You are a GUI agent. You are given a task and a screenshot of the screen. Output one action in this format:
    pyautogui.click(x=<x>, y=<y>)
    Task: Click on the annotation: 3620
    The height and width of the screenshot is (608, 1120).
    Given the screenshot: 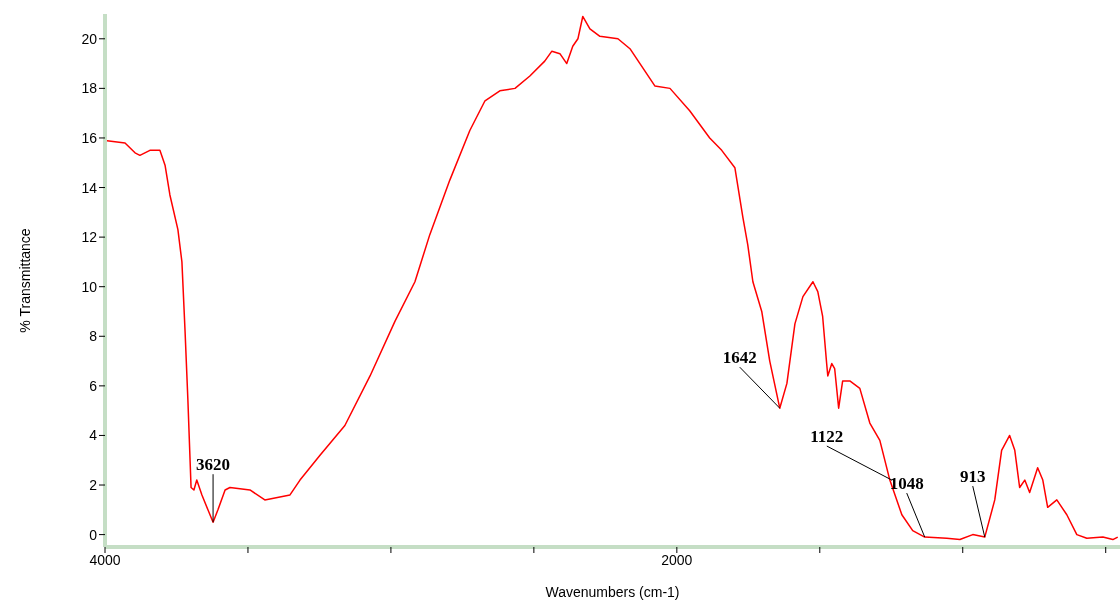 What is the action you would take?
    pyautogui.click(x=213, y=465)
    